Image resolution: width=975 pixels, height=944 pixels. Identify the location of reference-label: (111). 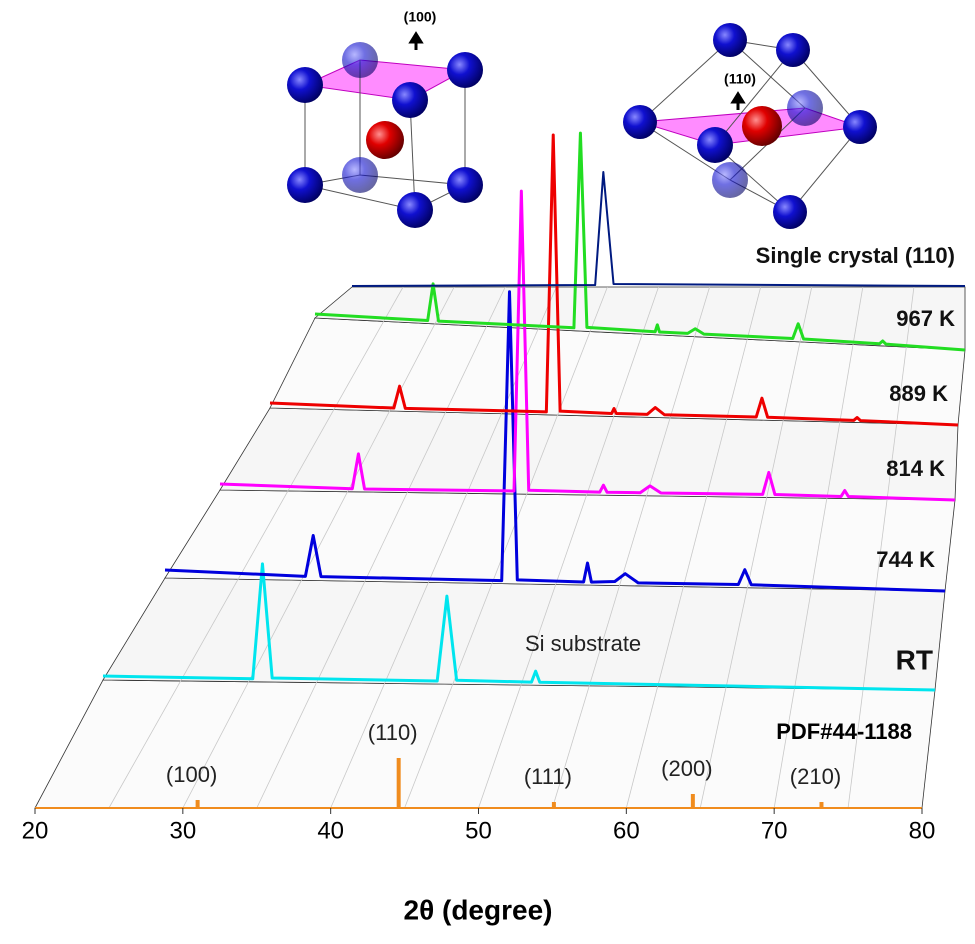
(548, 776).